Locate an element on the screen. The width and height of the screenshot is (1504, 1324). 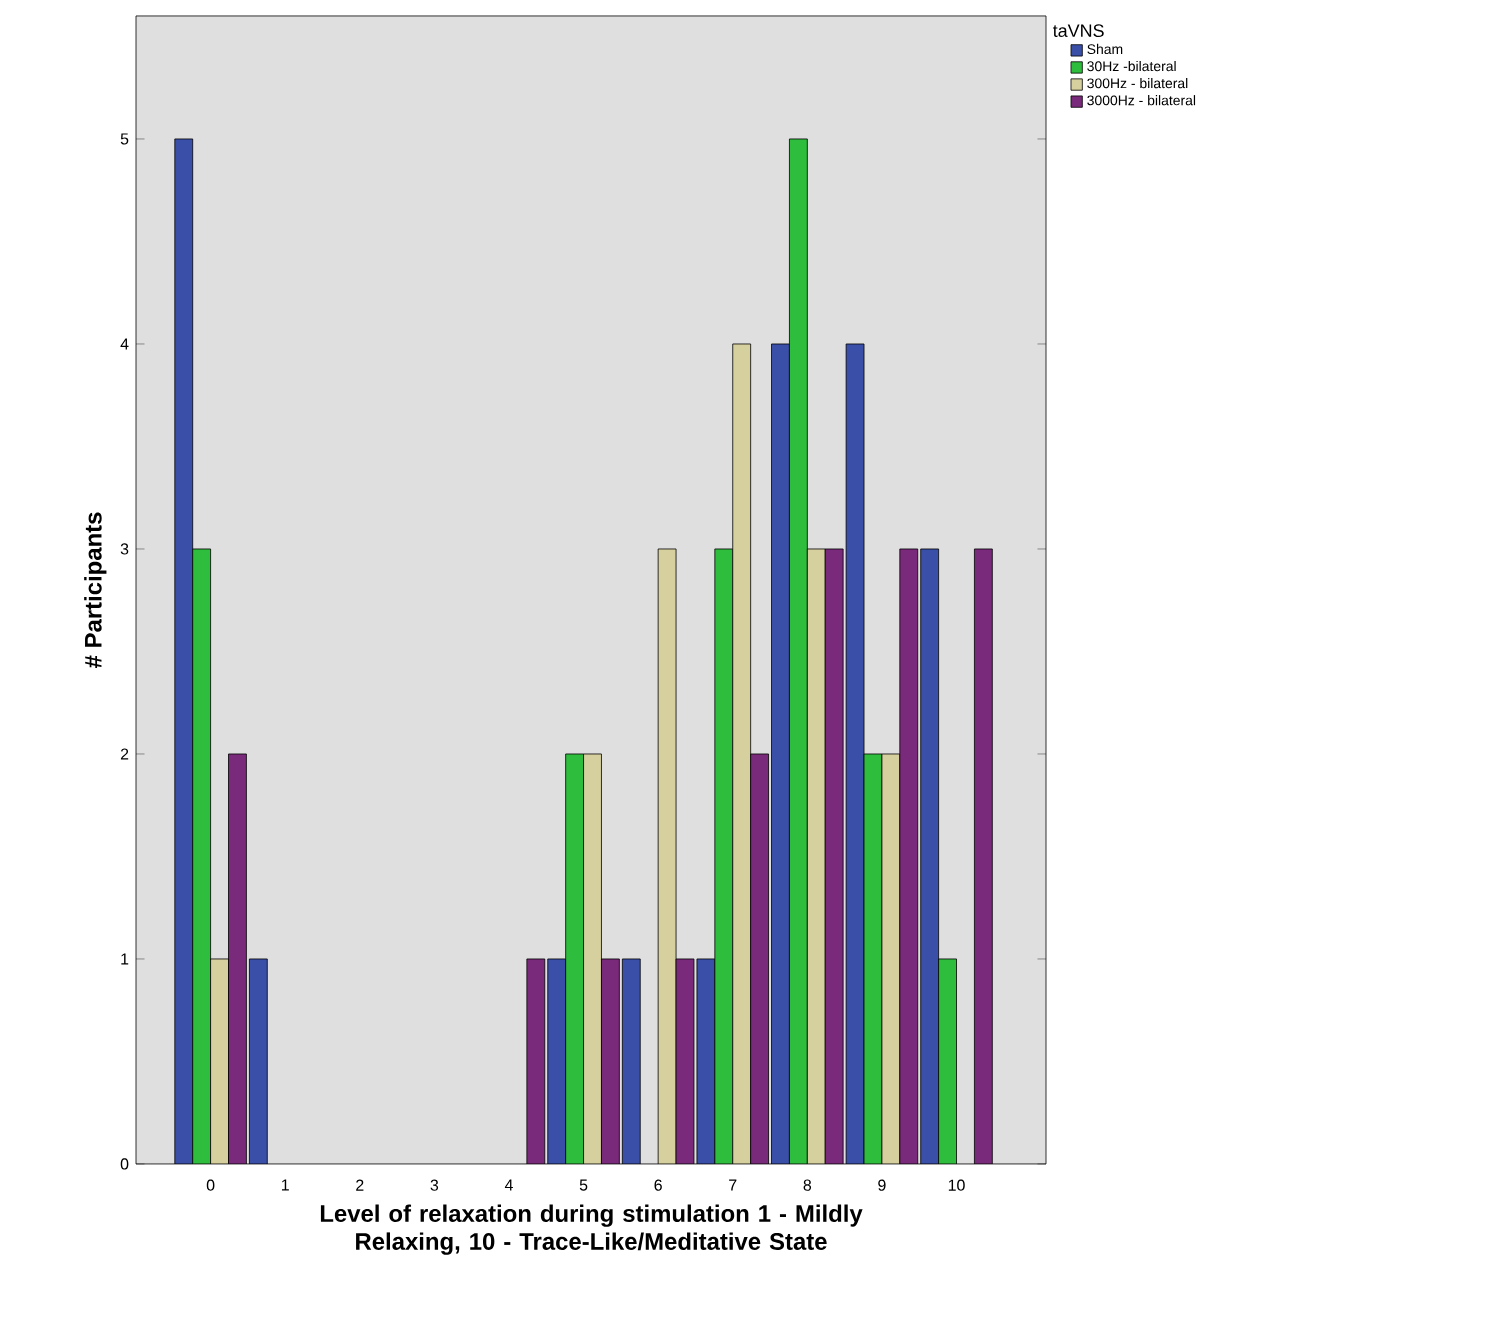
legend-title: taVNS is located at coordinates (1078, 31).